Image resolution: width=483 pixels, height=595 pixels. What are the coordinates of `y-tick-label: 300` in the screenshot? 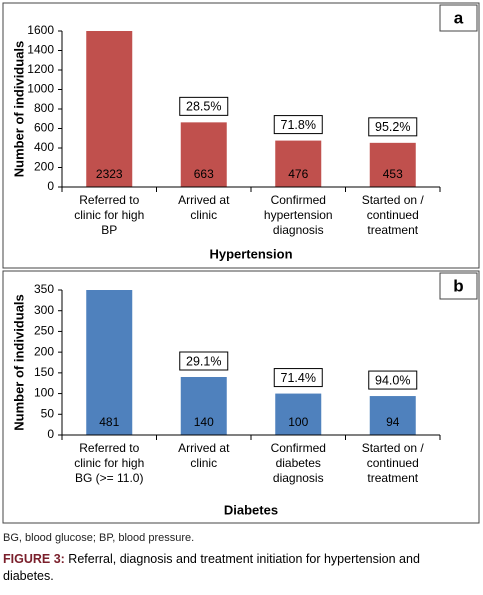 It's located at (44, 310).